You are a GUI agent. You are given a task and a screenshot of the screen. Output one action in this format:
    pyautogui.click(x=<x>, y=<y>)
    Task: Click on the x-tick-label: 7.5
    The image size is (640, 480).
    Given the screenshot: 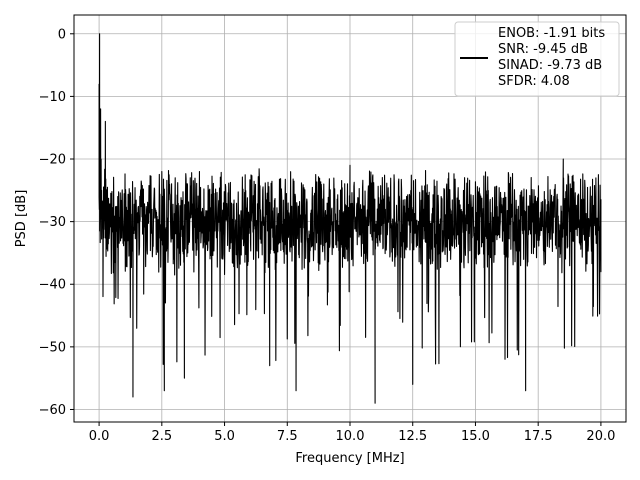 What is the action you would take?
    pyautogui.click(x=287, y=436)
    